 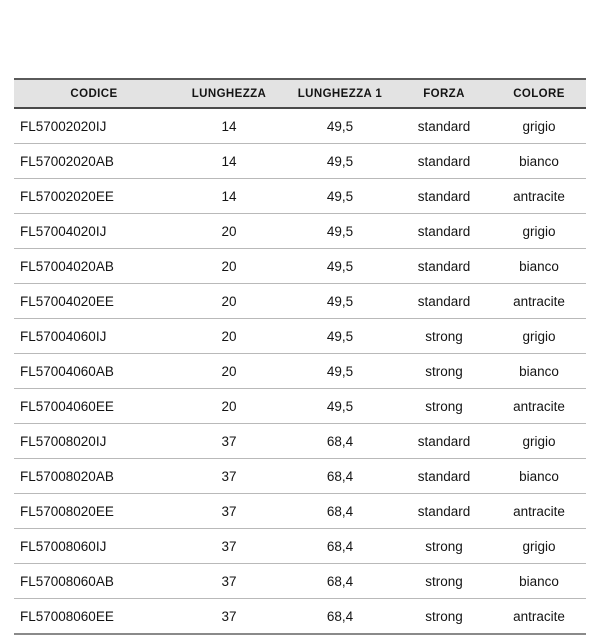 I want to click on table-row: FL57002020EE 14 49,5 standard antracite, so click(x=300, y=196).